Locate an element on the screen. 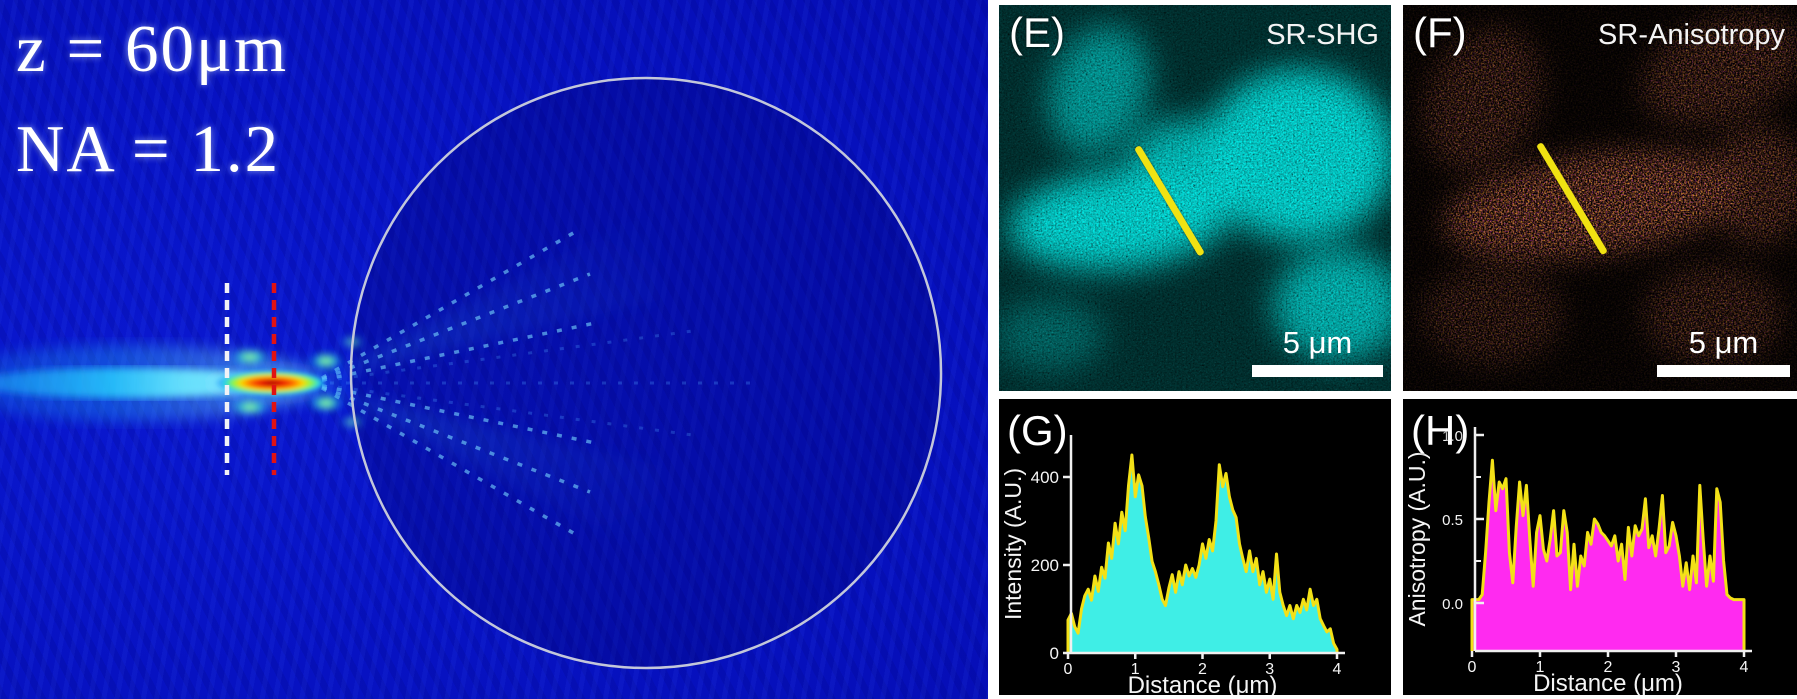 The width and height of the screenshot is (1797, 699). panel-f-sr-anisotropy-image: (F) SR-Anisotropy 5 μm is located at coordinates (1600, 198).